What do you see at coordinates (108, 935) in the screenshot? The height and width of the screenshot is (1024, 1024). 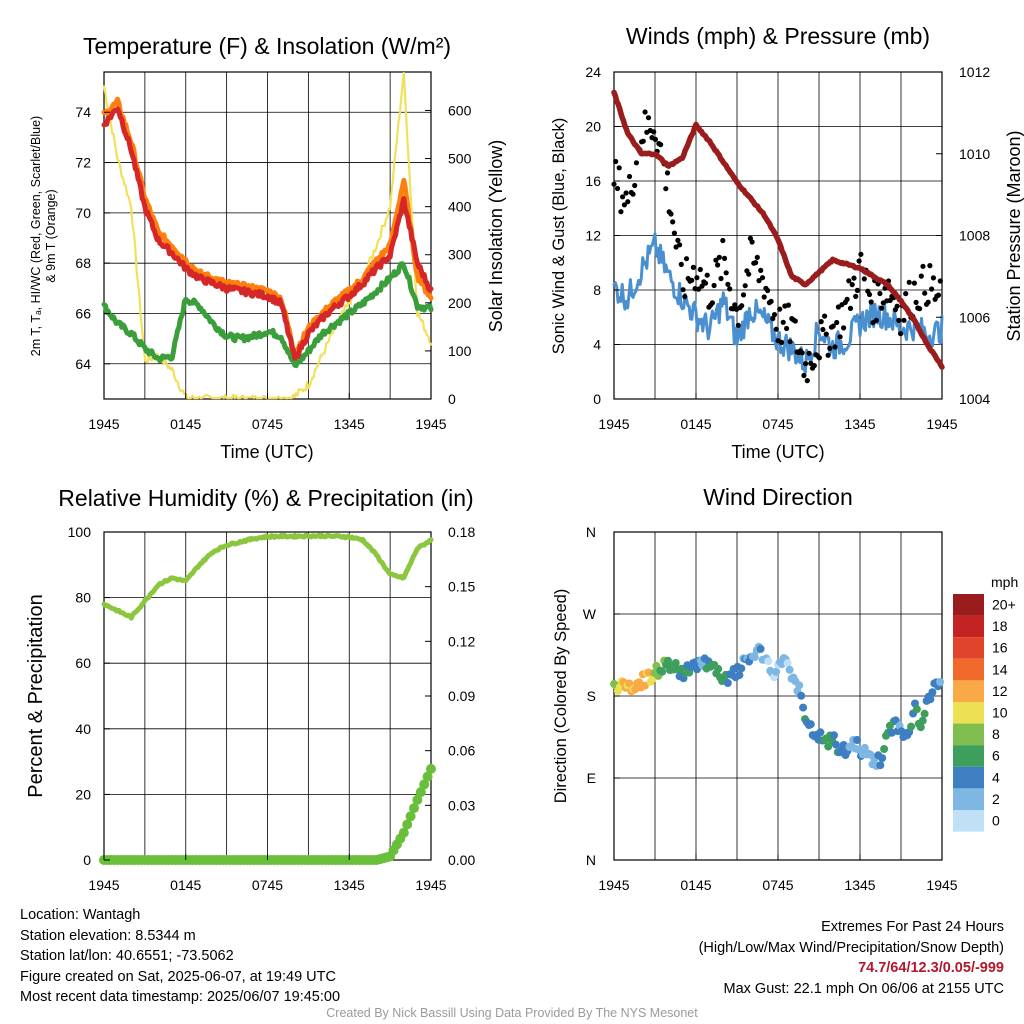 I see `elevation-text: Station elevation: 8.5344 m` at bounding box center [108, 935].